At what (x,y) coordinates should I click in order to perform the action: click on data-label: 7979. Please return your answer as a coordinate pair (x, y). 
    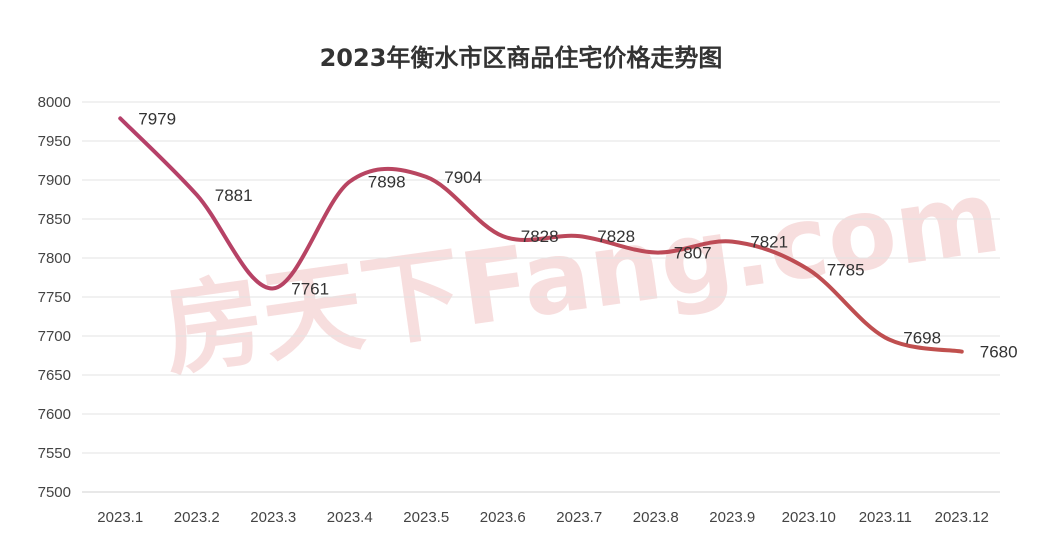
    Looking at the image, I should click on (157, 118).